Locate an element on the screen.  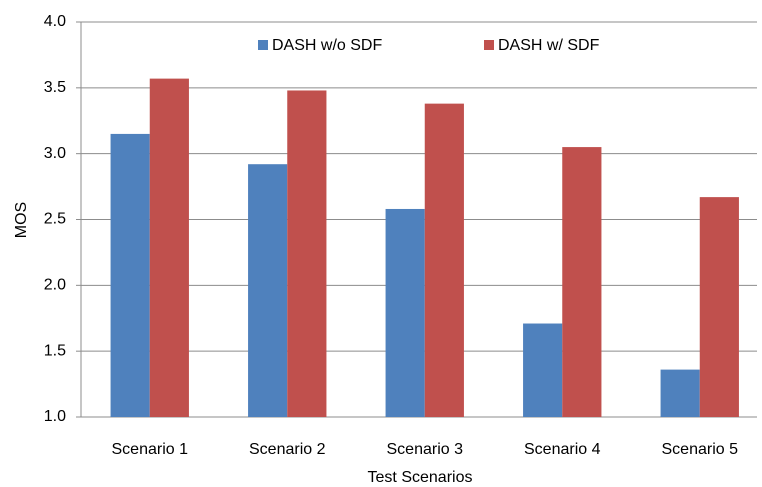
x-tick-label: Scenario 2 is located at coordinates (287, 449).